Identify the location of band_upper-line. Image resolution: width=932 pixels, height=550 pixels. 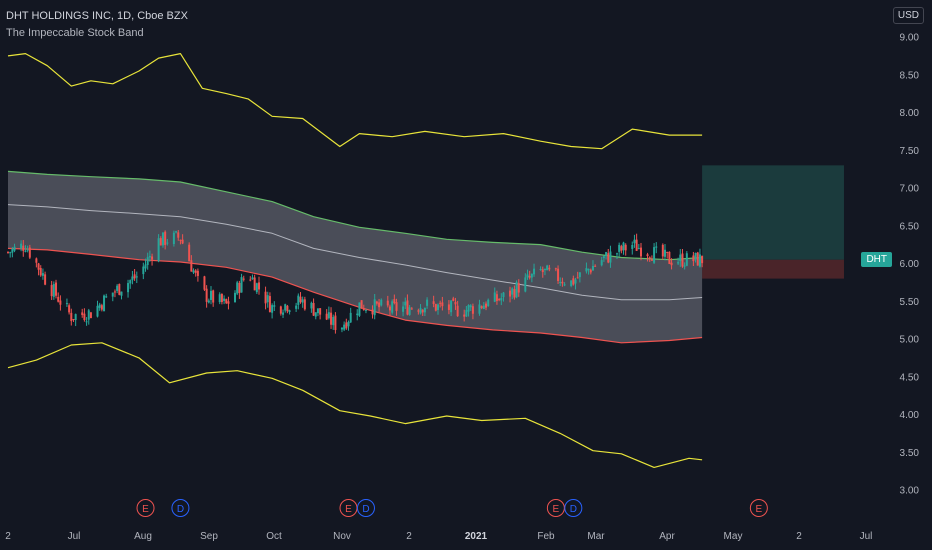
(355, 215).